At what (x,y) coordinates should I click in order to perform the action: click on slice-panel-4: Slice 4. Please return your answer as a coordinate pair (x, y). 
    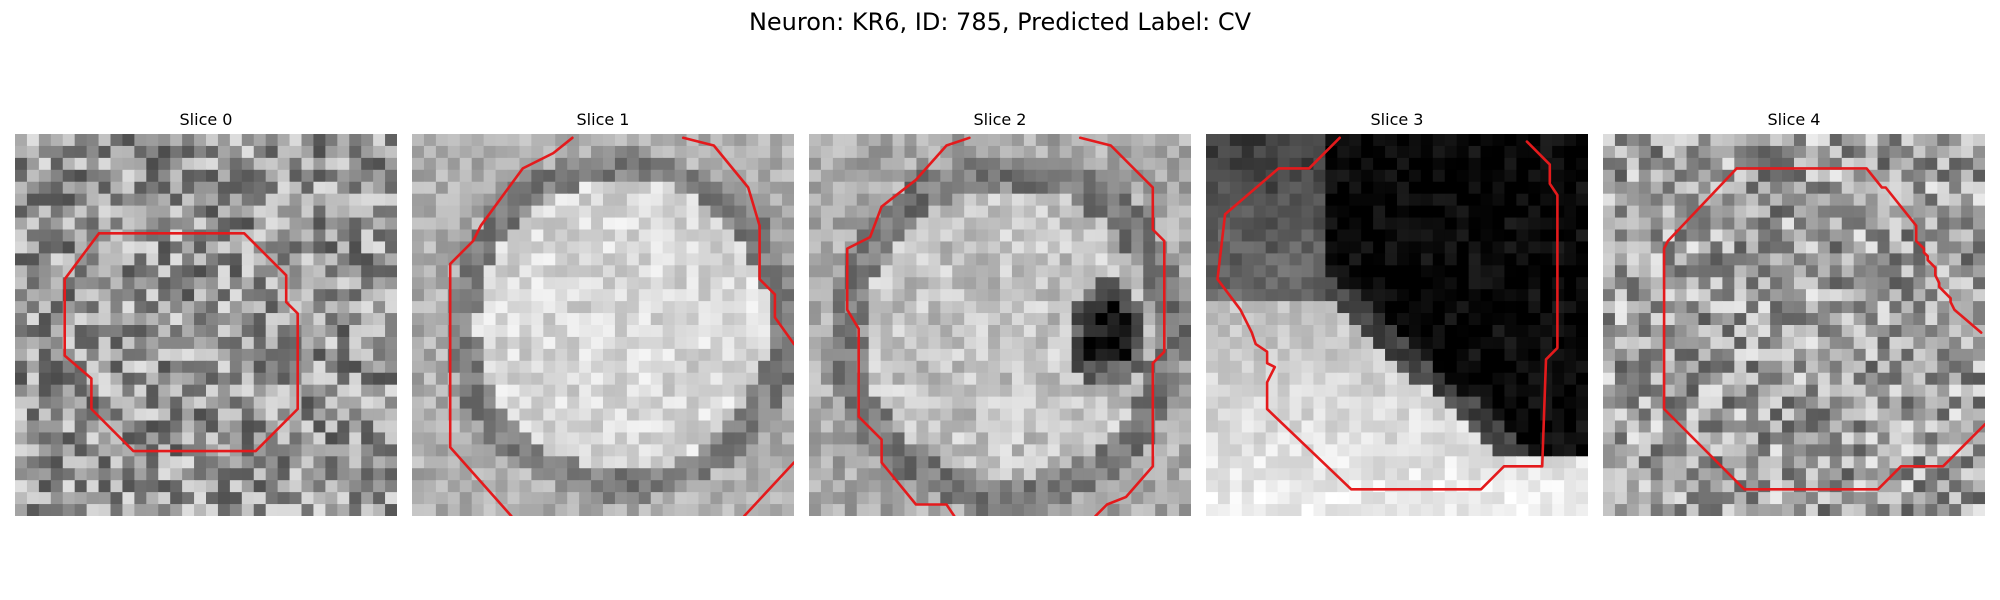
    Looking at the image, I should click on (1794, 313).